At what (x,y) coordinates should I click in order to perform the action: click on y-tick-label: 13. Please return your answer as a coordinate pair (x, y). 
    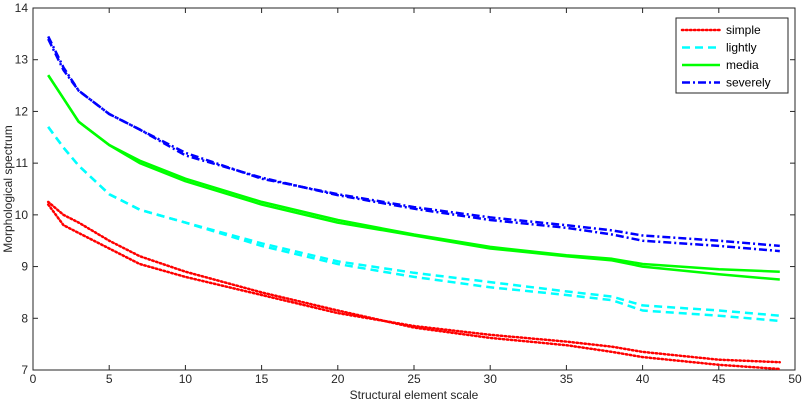
    Looking at the image, I should click on (22, 60).